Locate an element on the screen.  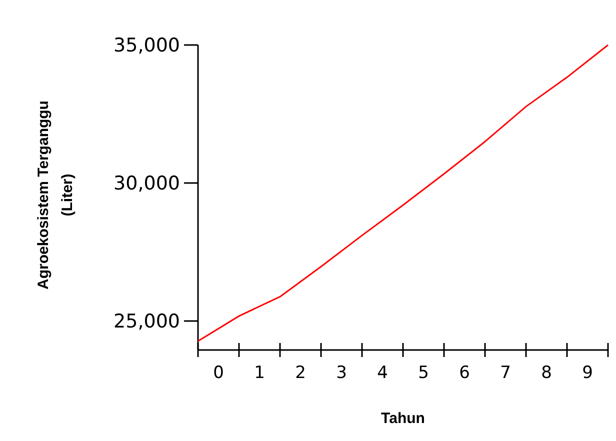
y-tick-label: 30,000 is located at coordinates (147, 183).